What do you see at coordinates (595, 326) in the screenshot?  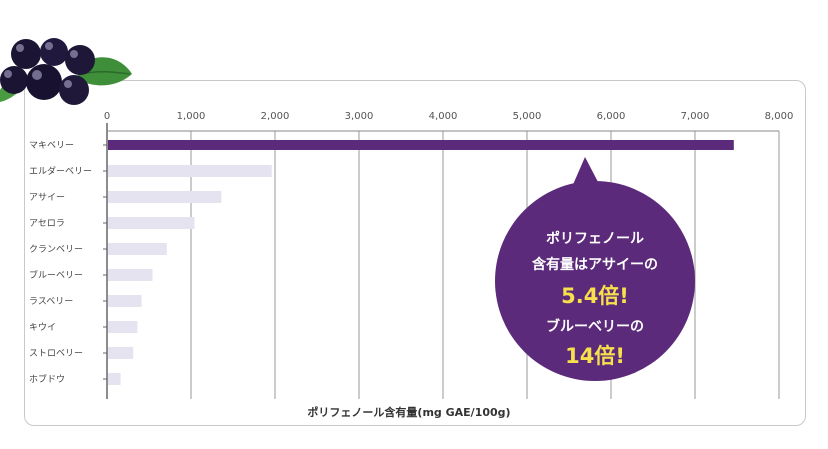 I see `callout-line-4: ブルーベリーの` at bounding box center [595, 326].